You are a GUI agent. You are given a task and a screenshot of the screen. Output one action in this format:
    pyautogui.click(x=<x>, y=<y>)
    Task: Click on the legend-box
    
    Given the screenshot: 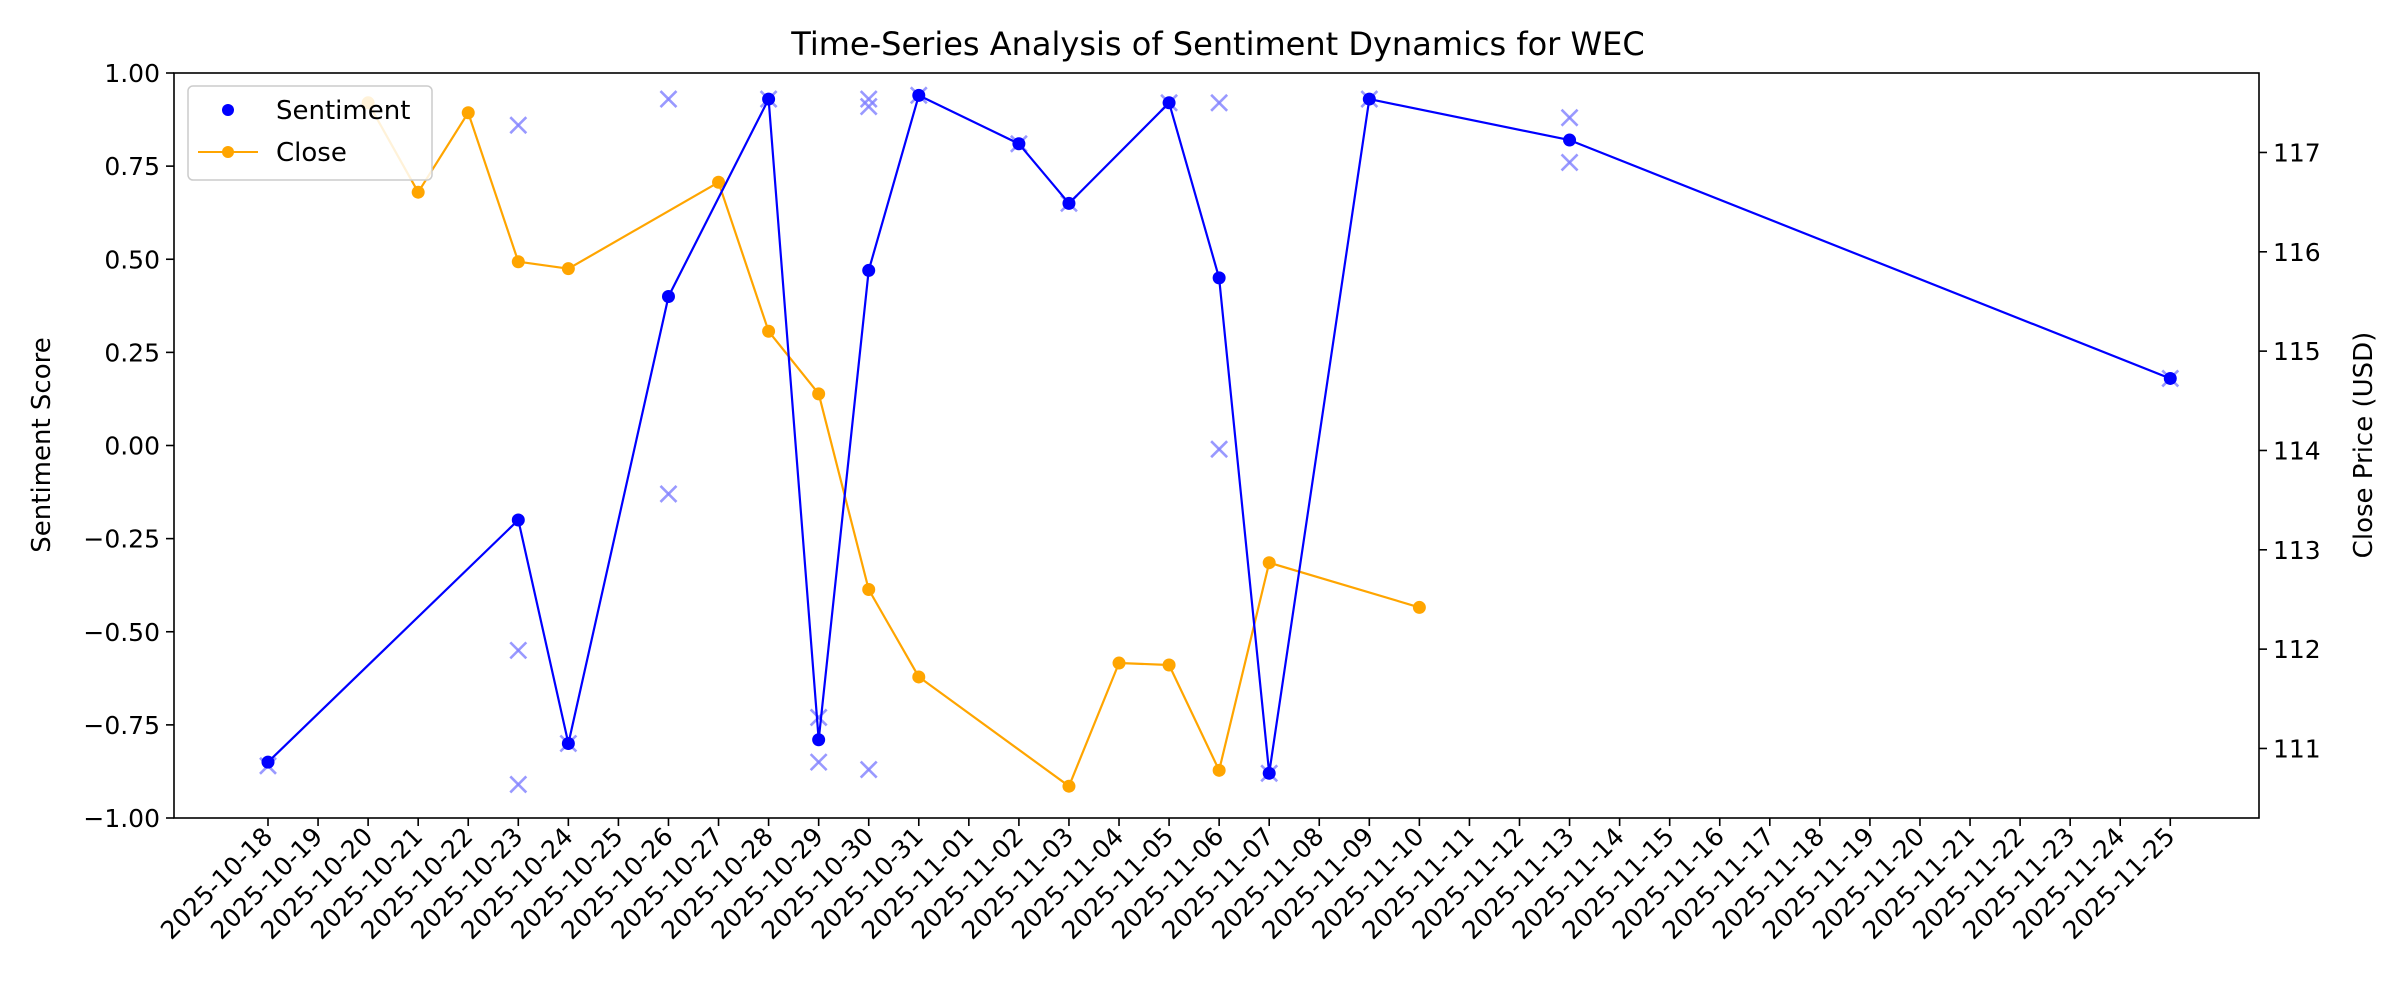 What is the action you would take?
    pyautogui.click(x=310, y=133)
    